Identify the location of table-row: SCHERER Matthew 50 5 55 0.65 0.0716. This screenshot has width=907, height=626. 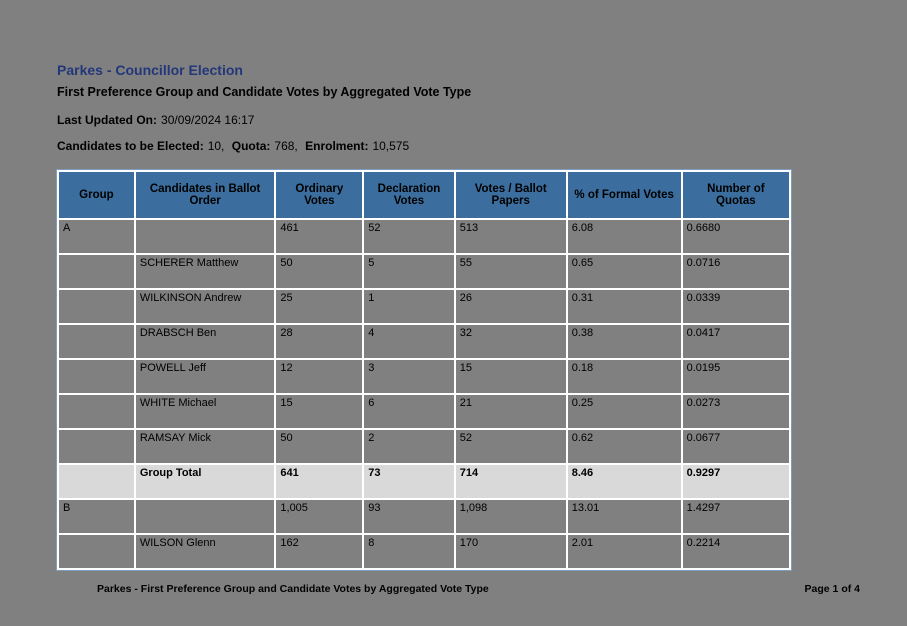
(424, 271).